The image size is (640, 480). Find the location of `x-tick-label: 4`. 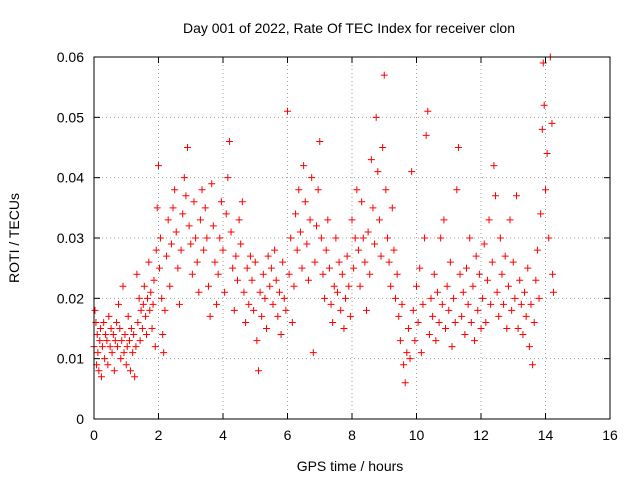

x-tick-label: 4 is located at coordinates (223, 435).